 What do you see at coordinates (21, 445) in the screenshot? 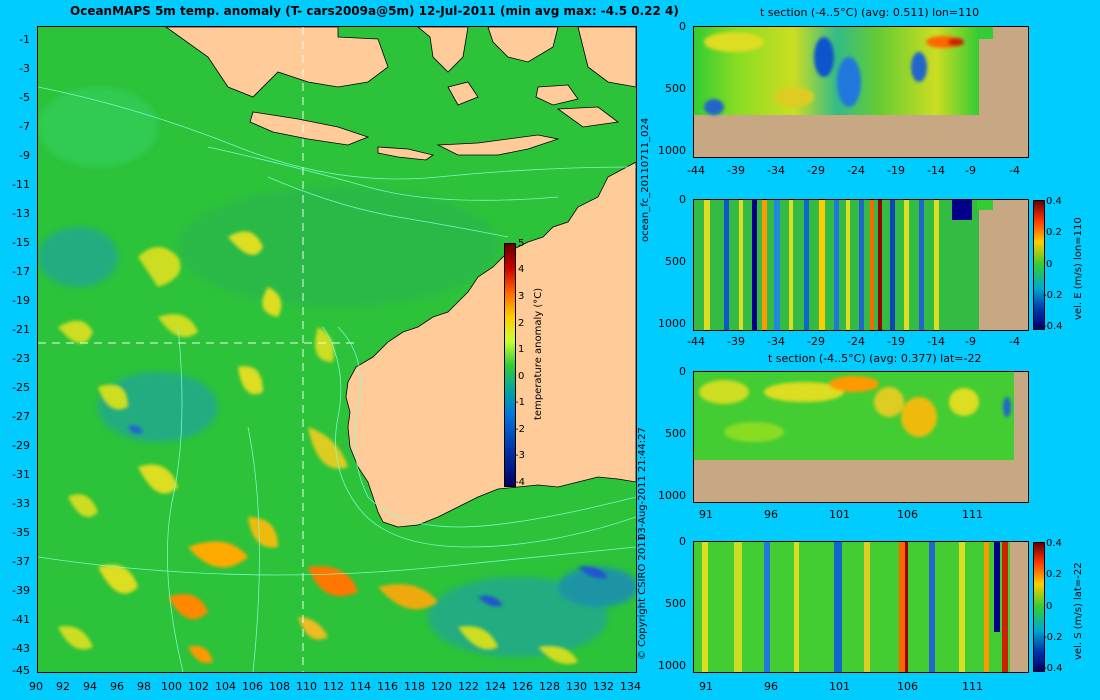
I see `lat-tick: -29` at bounding box center [21, 445].